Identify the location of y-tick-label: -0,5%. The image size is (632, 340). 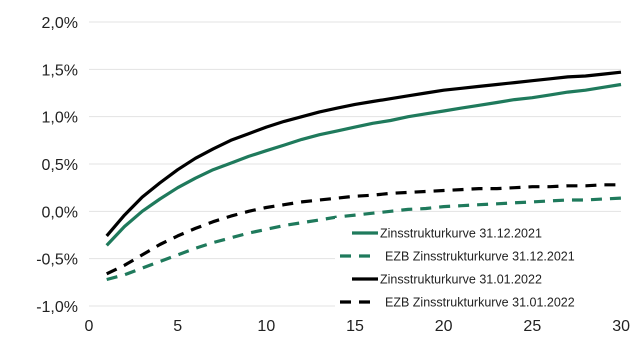
(57, 260).